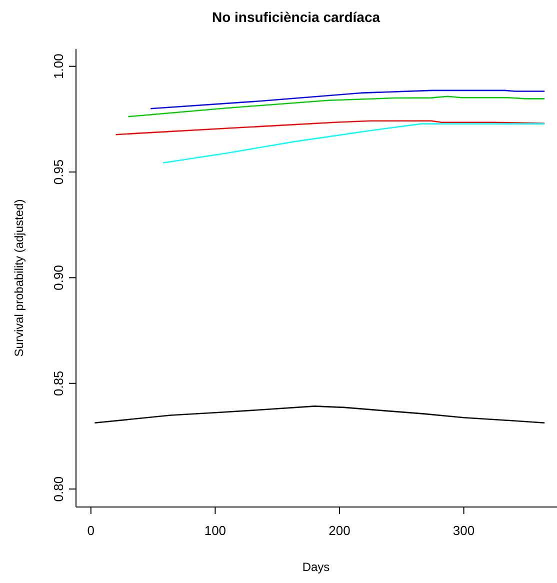  What do you see at coordinates (58, 172) in the screenshot?
I see `y-tick-label: 0.95` at bounding box center [58, 172].